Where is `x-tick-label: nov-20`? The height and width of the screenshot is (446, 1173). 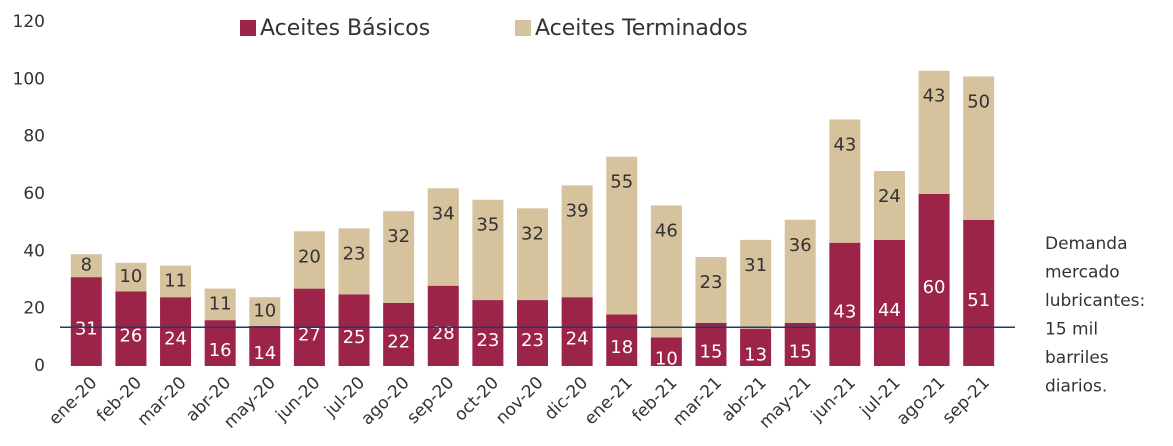 x-tick-label: nov-20 is located at coordinates (520, 401).